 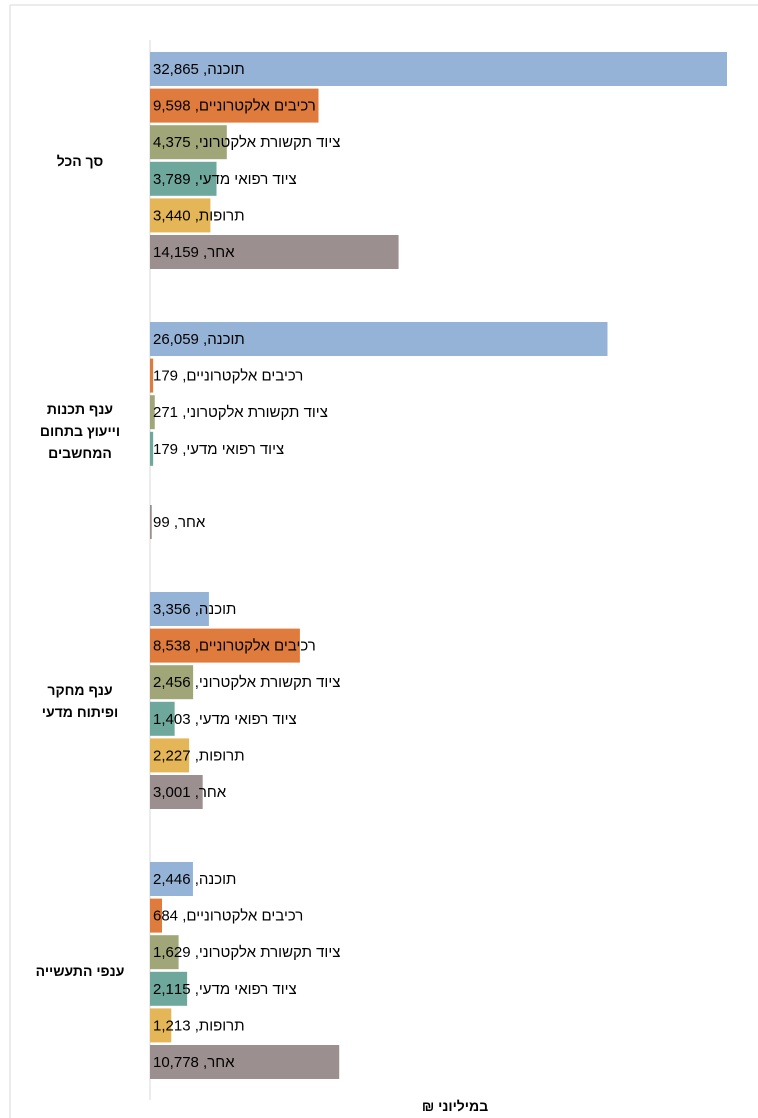 What do you see at coordinates (80, 160) in the screenshot?
I see `category-label: סך הכל` at bounding box center [80, 160].